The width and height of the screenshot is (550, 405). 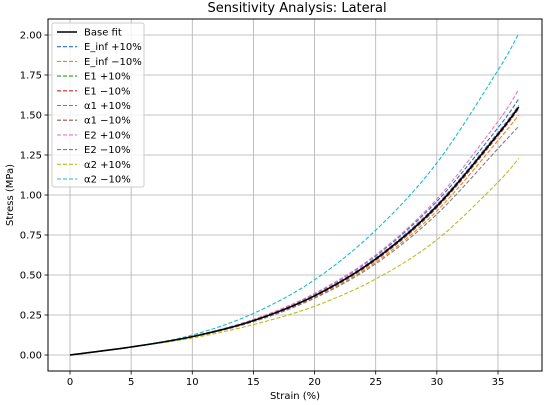 What do you see at coordinates (107, 135) in the screenshot?
I see `legend-label: E2 +10%` at bounding box center [107, 135].